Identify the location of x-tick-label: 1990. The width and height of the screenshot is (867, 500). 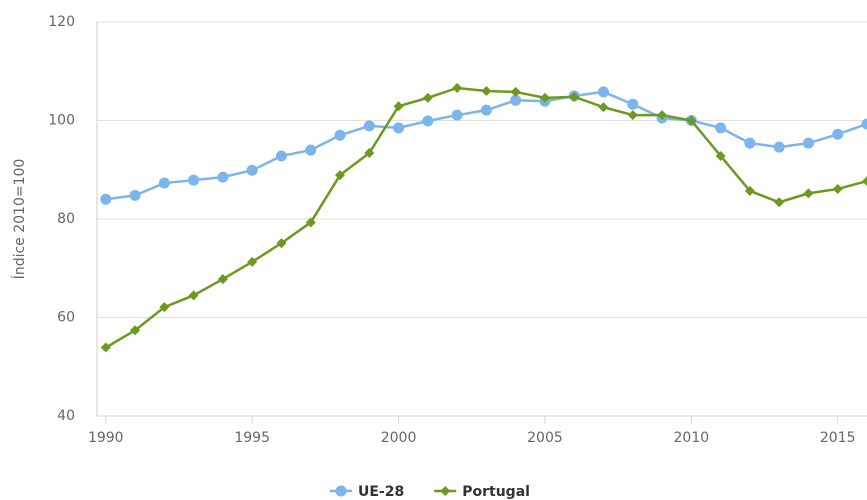
(106, 438).